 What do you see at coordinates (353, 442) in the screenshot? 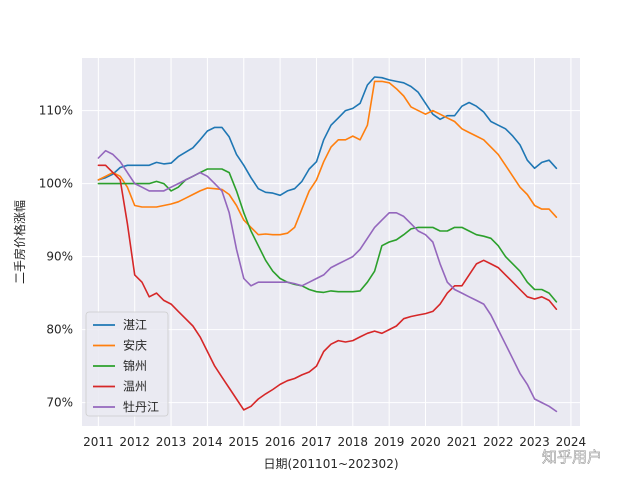
I see `x-tick-label: 2018` at bounding box center [353, 442].